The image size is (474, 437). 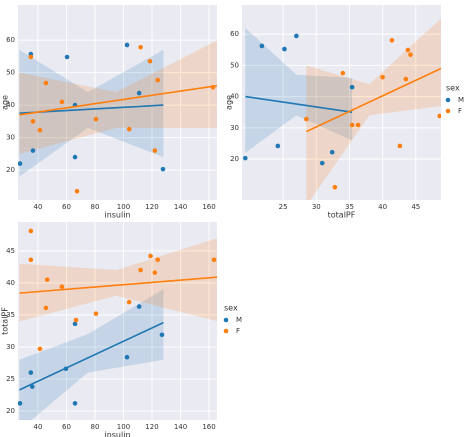 I want to click on x-tick-label: 160, so click(x=208, y=427).